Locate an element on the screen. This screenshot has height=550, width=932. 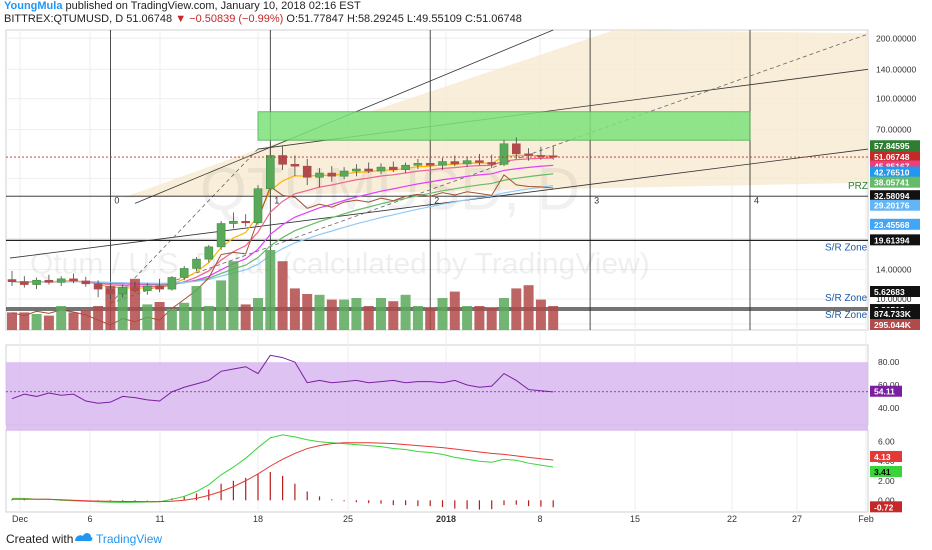
rsi-value-box is located at coordinates (886, 391).